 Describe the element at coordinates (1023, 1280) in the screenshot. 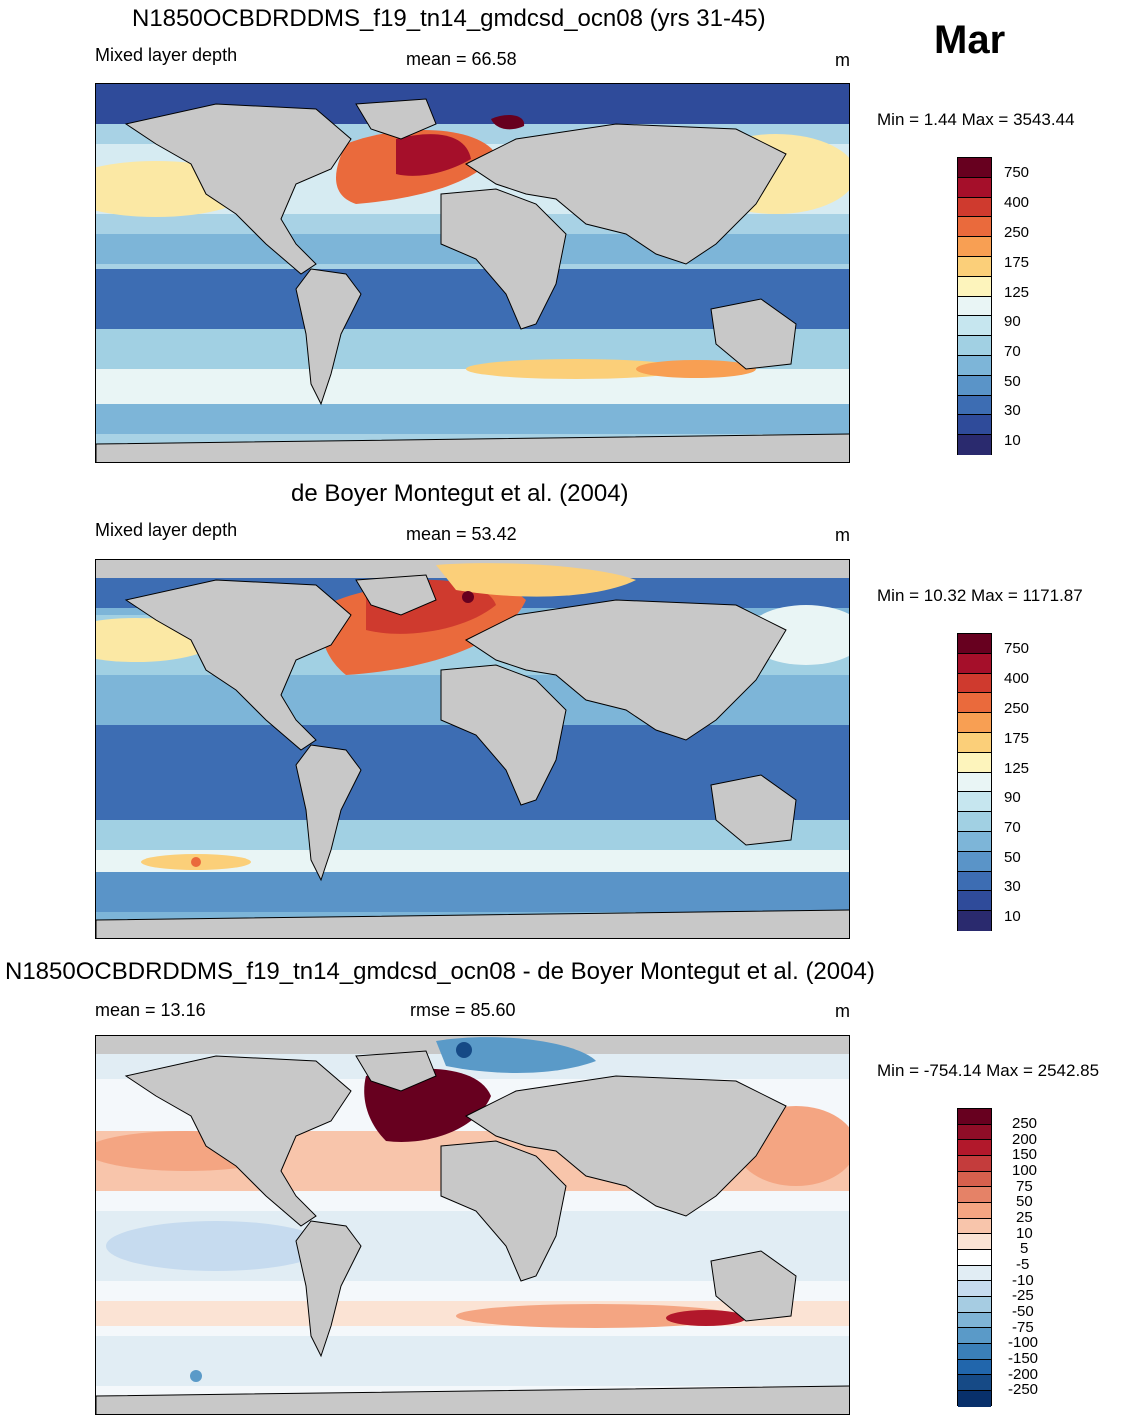

I see `colorbar-3-tick: -10` at that location.